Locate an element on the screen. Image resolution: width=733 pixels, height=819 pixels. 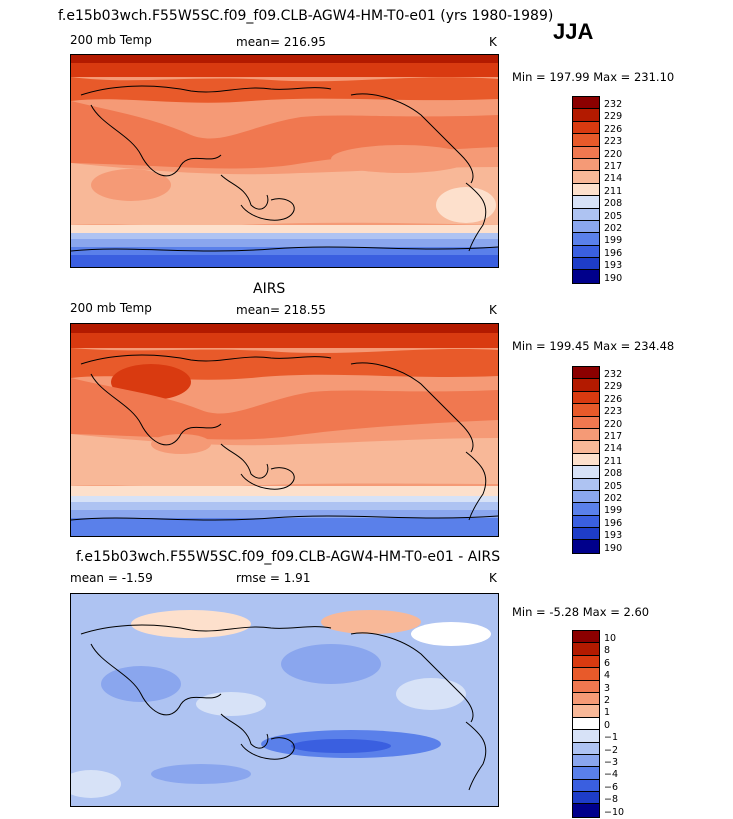
field-band-subtropics is located at coordinates (284, 409).